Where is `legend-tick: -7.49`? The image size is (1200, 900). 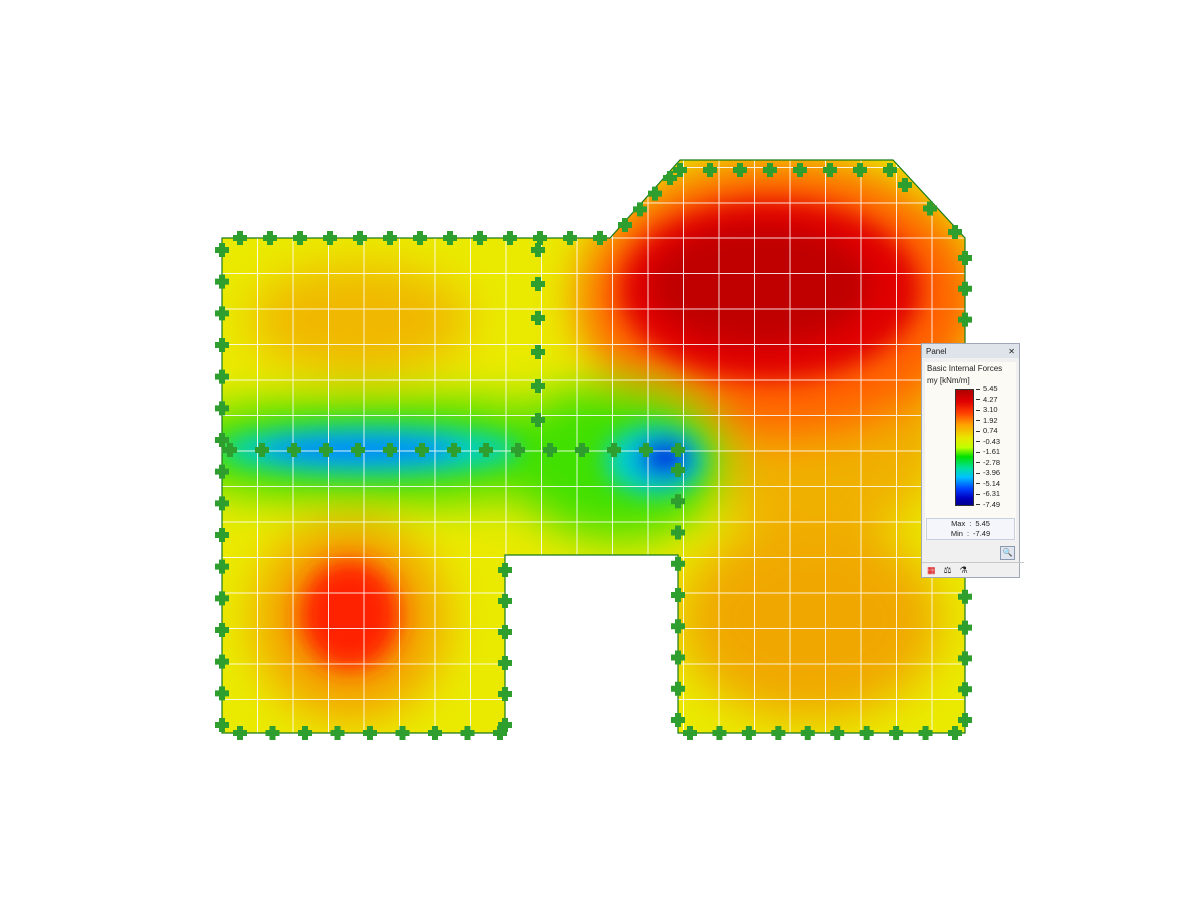
legend-tick: -7.49 is located at coordinates (996, 504).